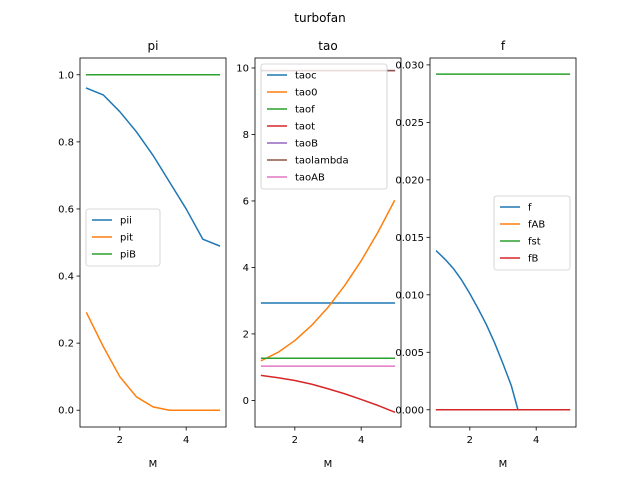 This screenshot has height=480, width=640. I want to click on subplot-title: tao, so click(327, 46).